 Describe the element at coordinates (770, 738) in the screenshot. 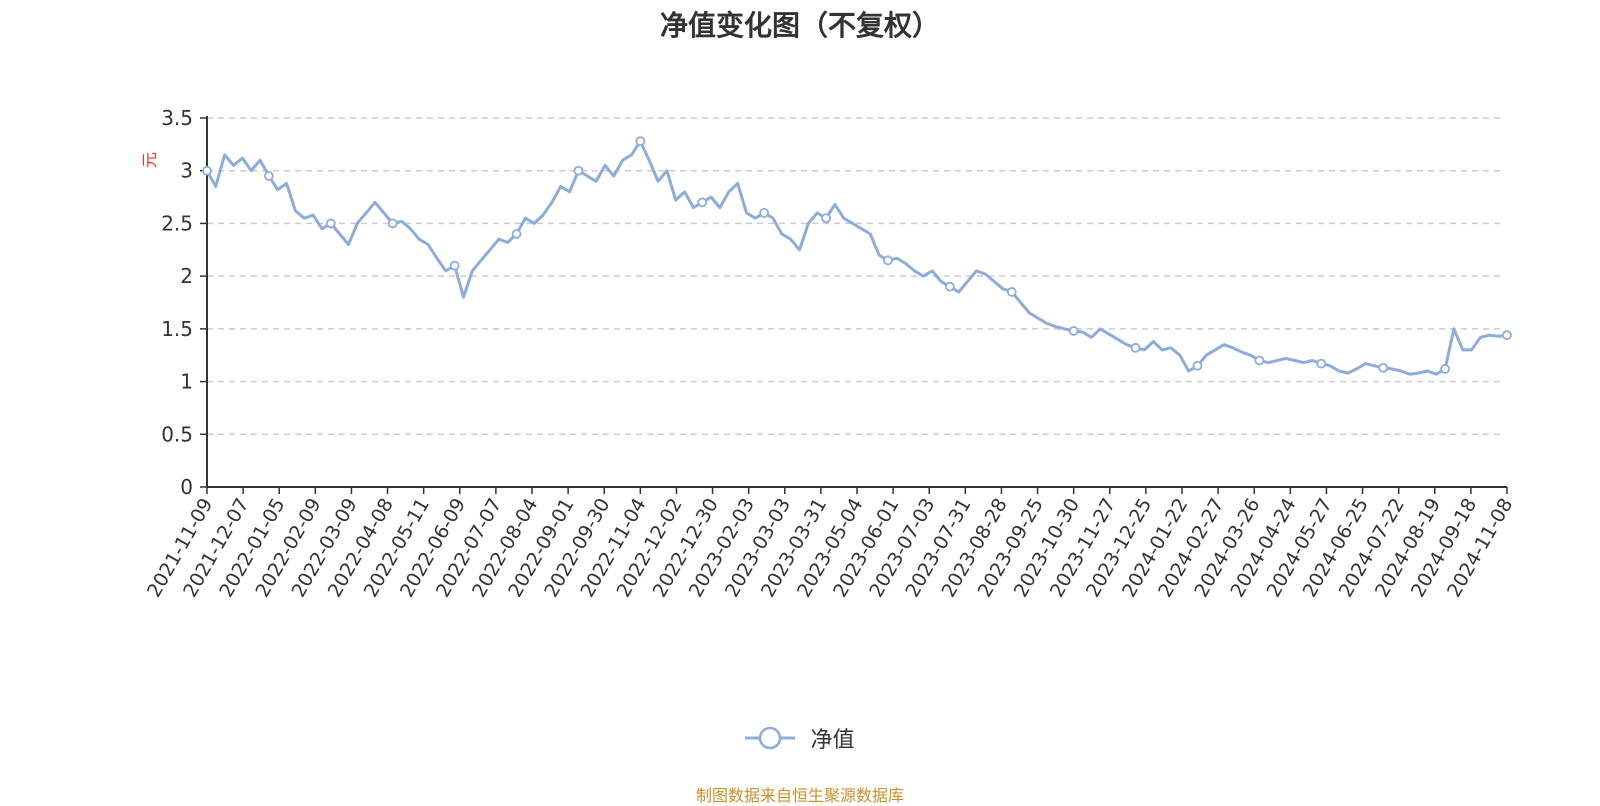

I see `legend-line-circle-icon` at that location.